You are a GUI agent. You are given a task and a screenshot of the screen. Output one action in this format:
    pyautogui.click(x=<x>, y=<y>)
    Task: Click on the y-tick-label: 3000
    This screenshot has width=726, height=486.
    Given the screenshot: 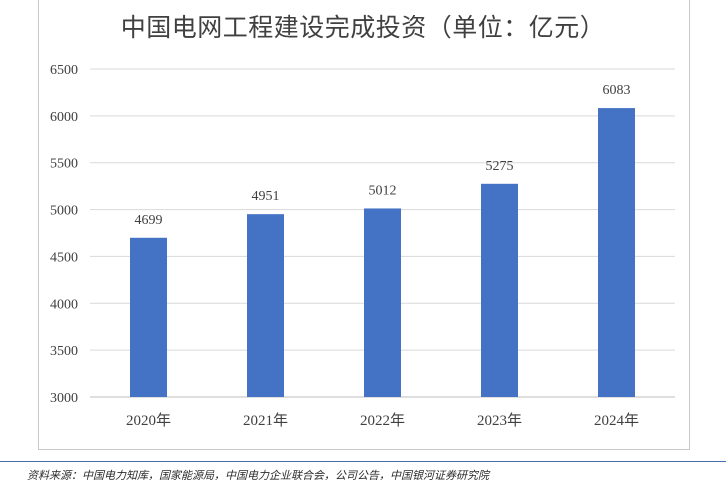 What is the action you would take?
    pyautogui.click(x=64, y=398)
    